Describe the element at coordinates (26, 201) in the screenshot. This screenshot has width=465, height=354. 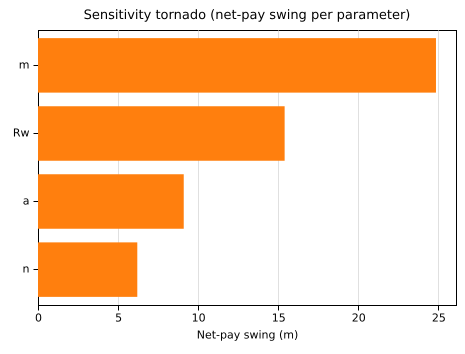
I see `y-tick-label: a` at that location.